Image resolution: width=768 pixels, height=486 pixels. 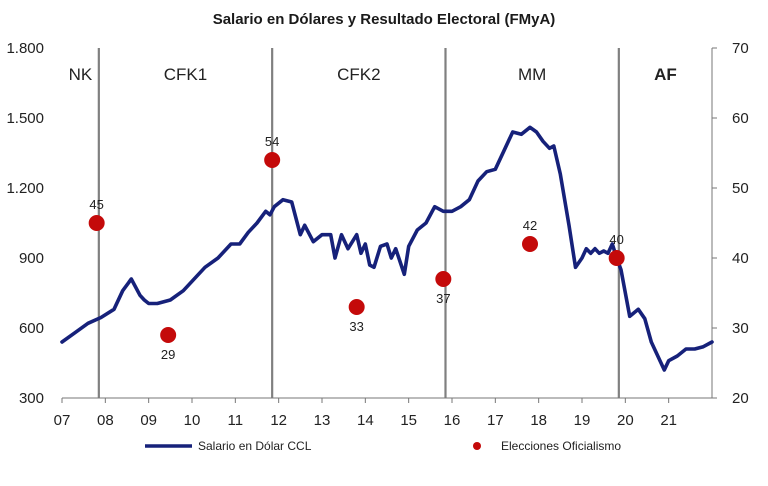 What do you see at coordinates (278, 420) in the screenshot?
I see `x-tick-label: 12` at bounding box center [278, 420].